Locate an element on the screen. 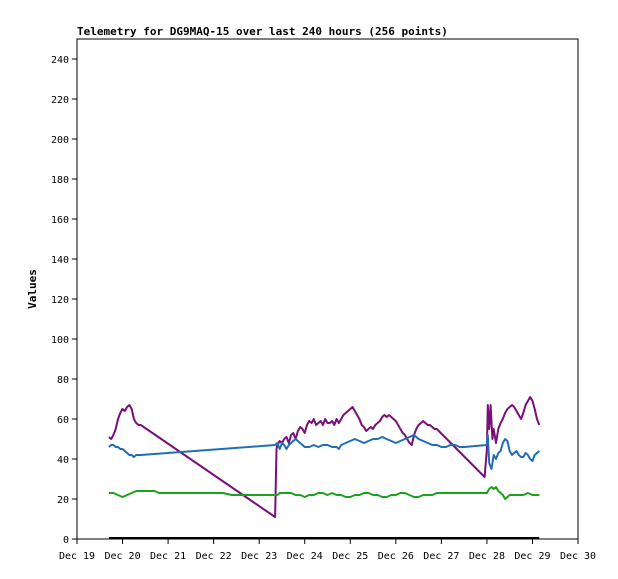  y-tick-label: 20 is located at coordinates (63, 500).